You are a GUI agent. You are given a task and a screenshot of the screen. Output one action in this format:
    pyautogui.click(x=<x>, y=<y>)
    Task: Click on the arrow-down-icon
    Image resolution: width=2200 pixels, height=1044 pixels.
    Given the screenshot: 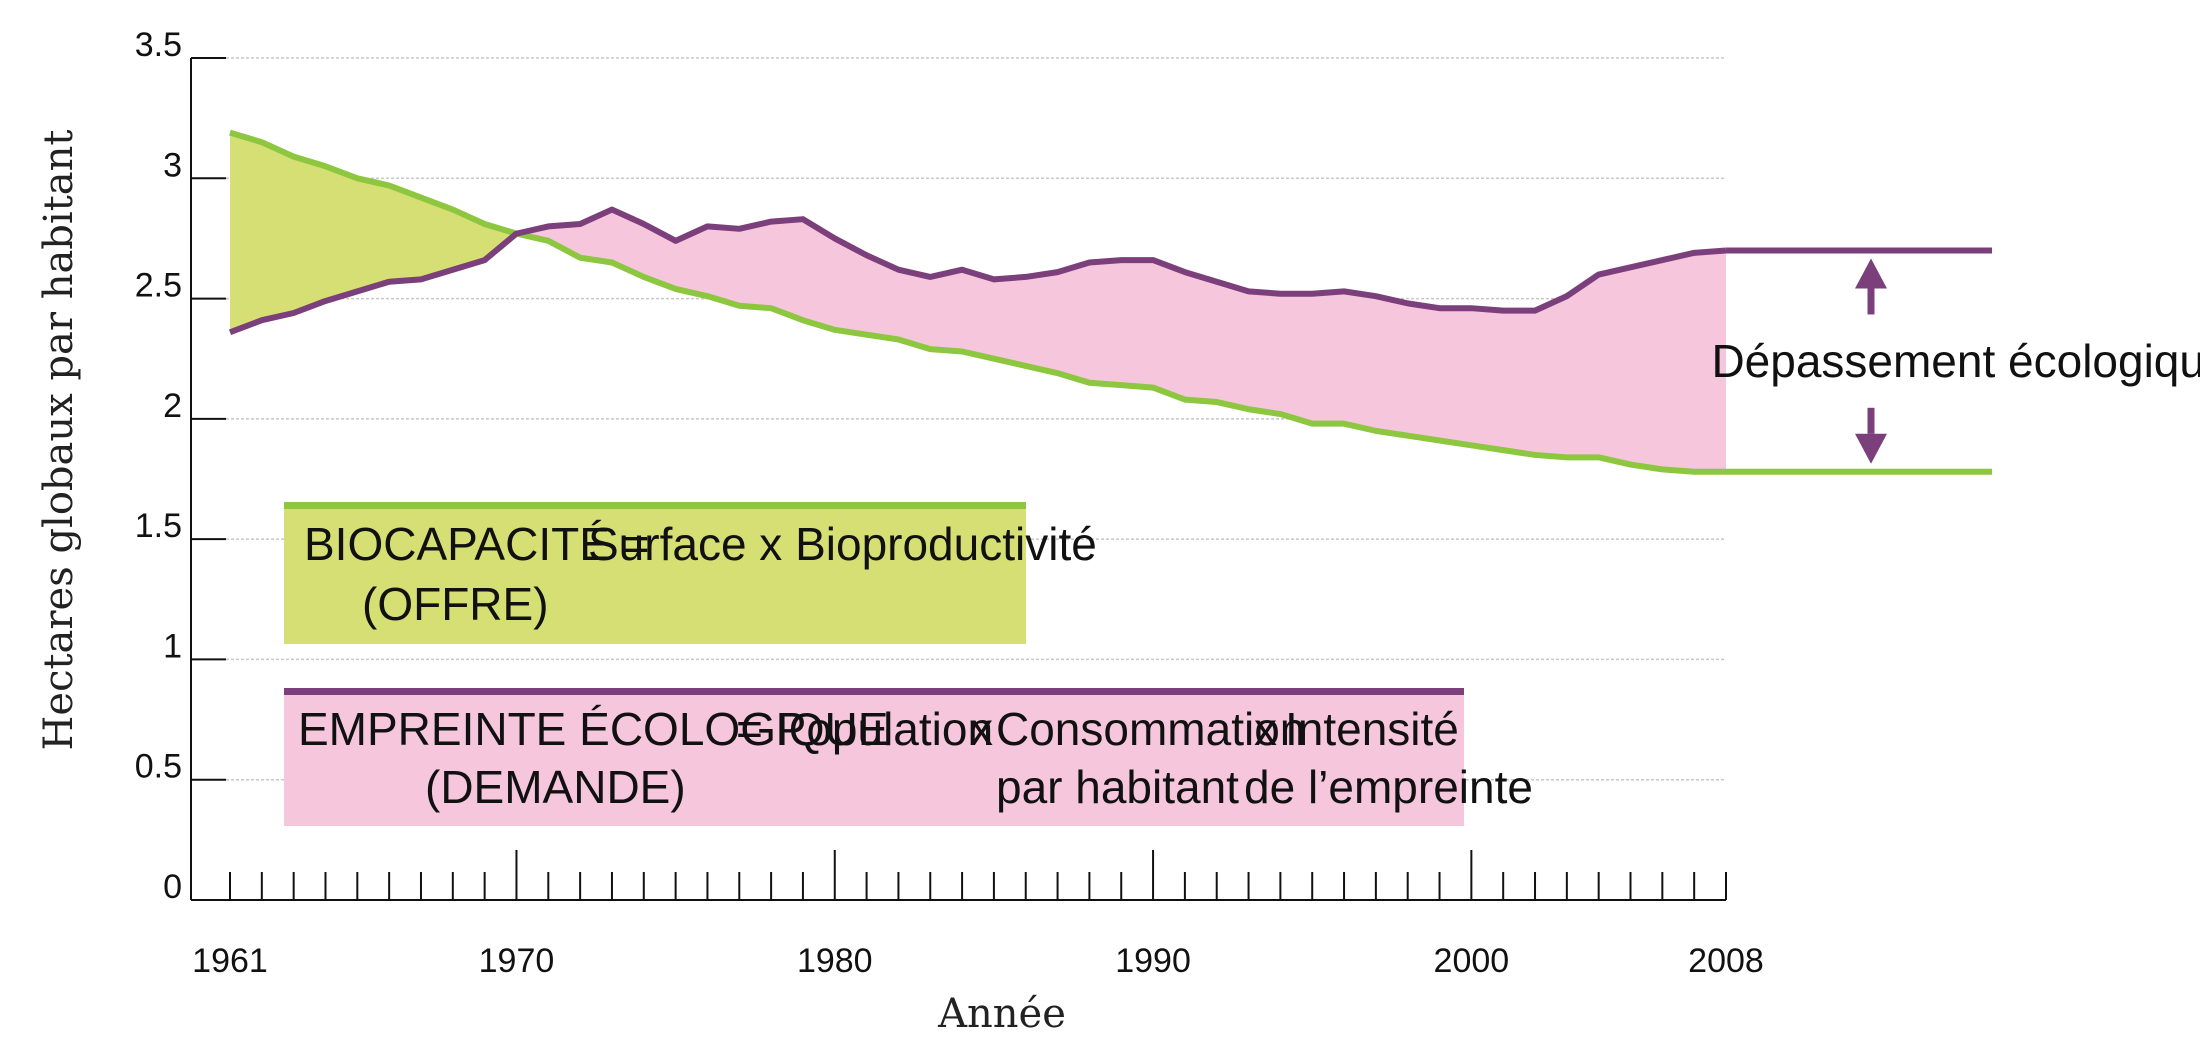 What is the action you would take?
    pyautogui.click(x=1871, y=448)
    